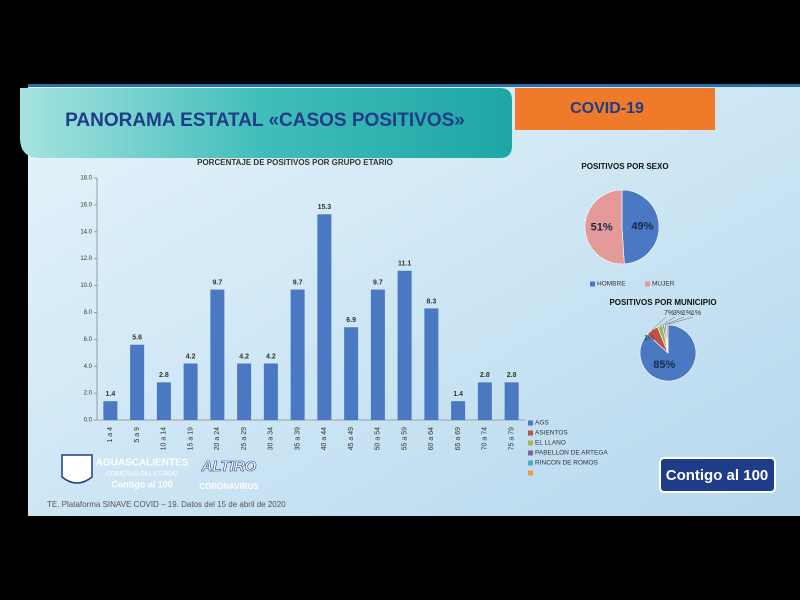 The height and width of the screenshot is (600, 800). Describe the element at coordinates (229, 466) in the screenshot. I see `campaign: ALTIRO` at that location.